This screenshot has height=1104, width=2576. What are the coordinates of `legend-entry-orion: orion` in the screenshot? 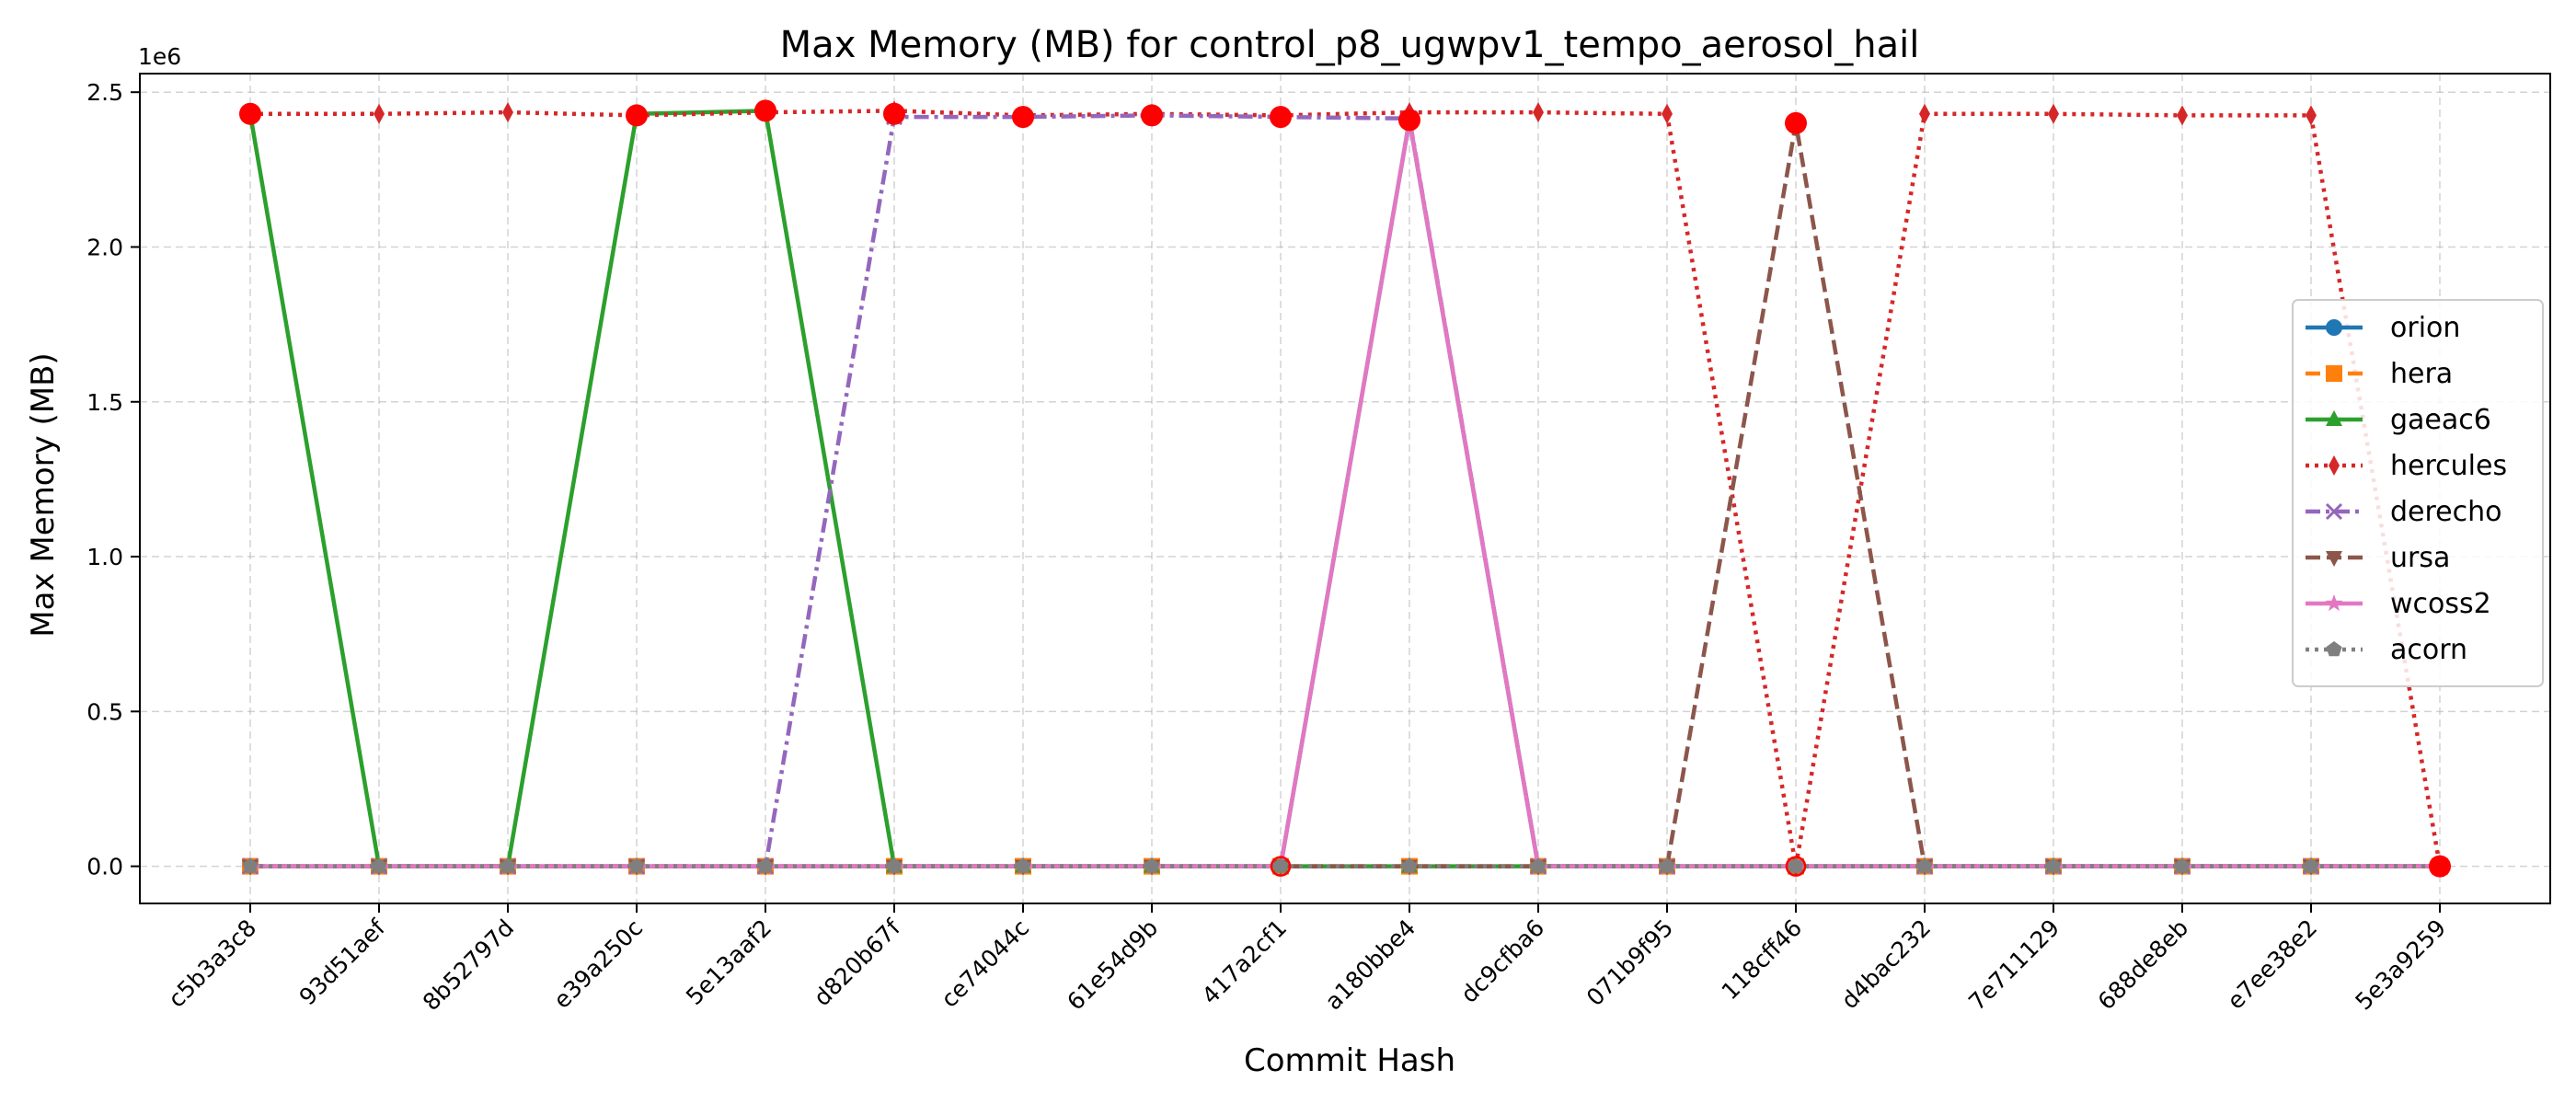 It's located at (2383, 328).